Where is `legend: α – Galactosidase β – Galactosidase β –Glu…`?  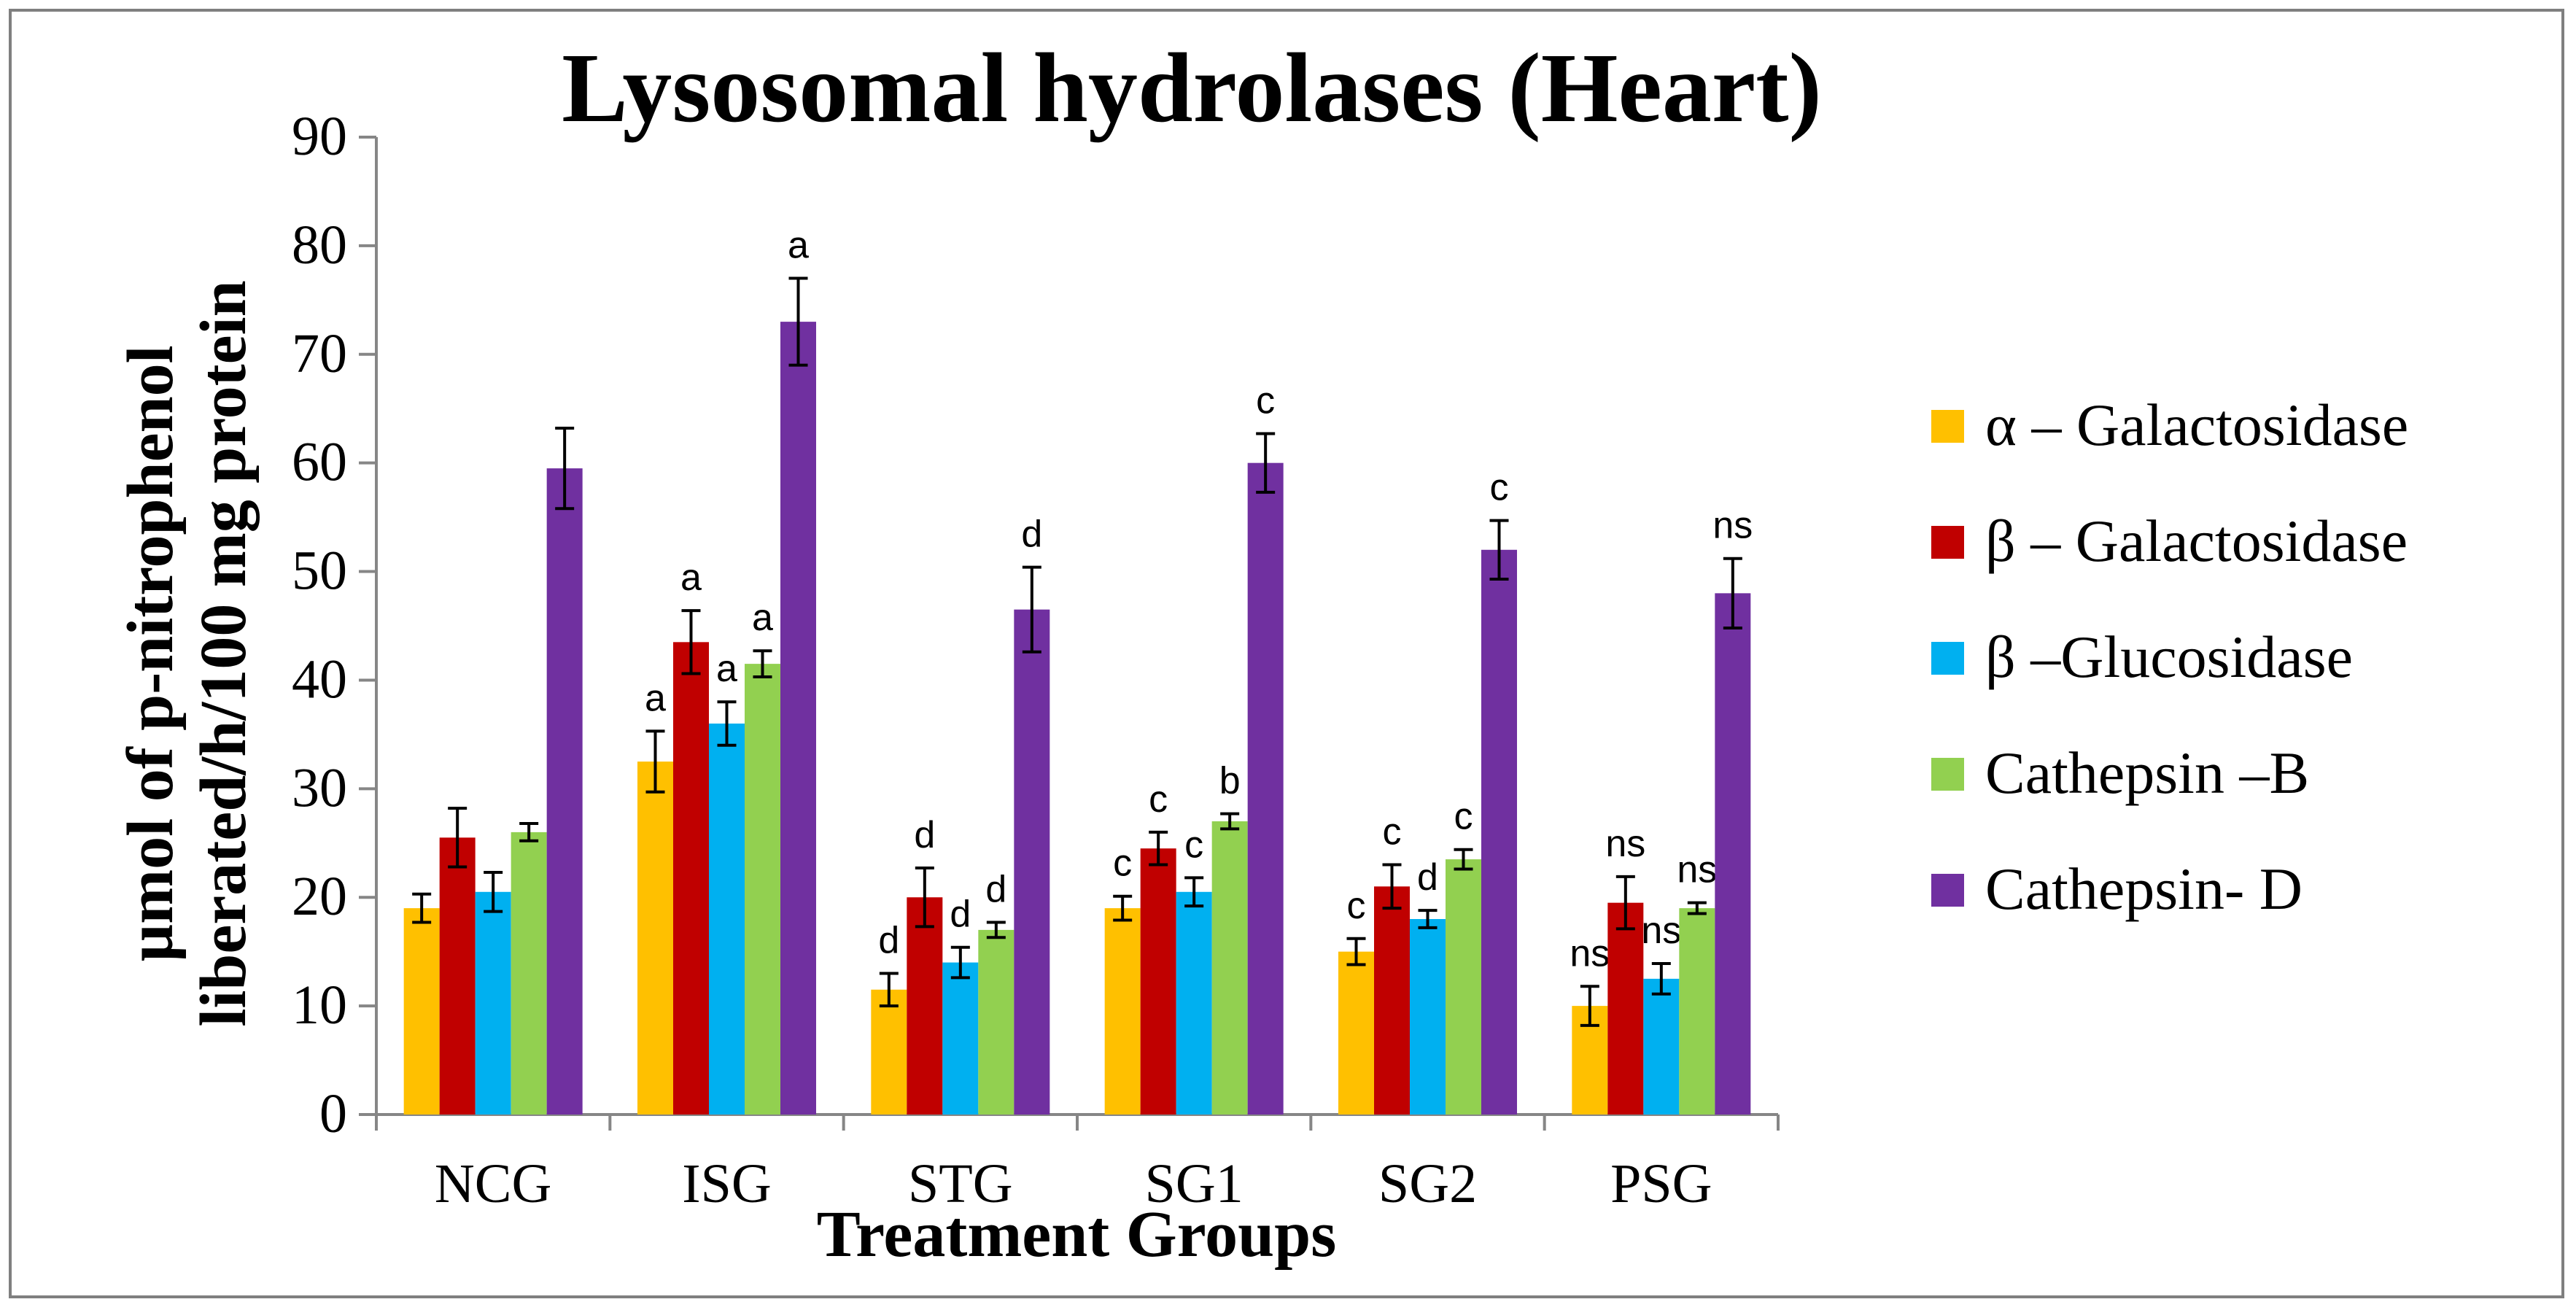 legend: α – Galactosidase β – Galactosidase β –Glu… is located at coordinates (2169, 657).